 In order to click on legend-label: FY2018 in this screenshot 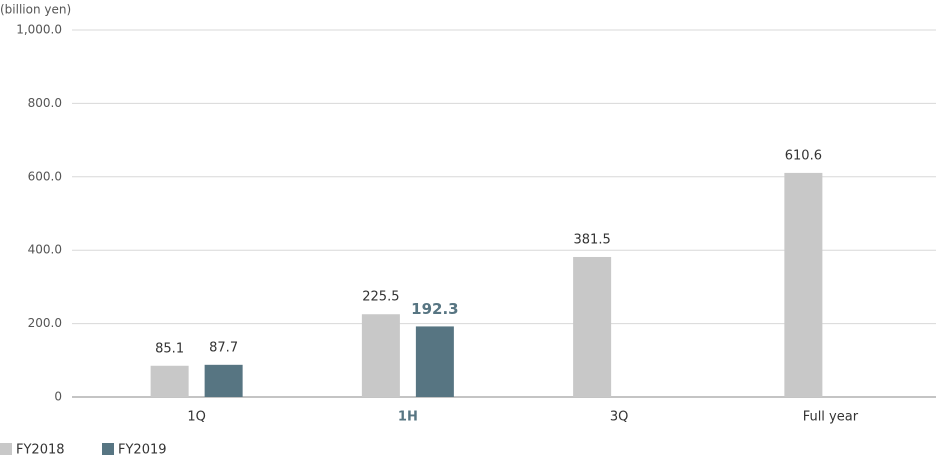, I will do `click(40, 449)`.